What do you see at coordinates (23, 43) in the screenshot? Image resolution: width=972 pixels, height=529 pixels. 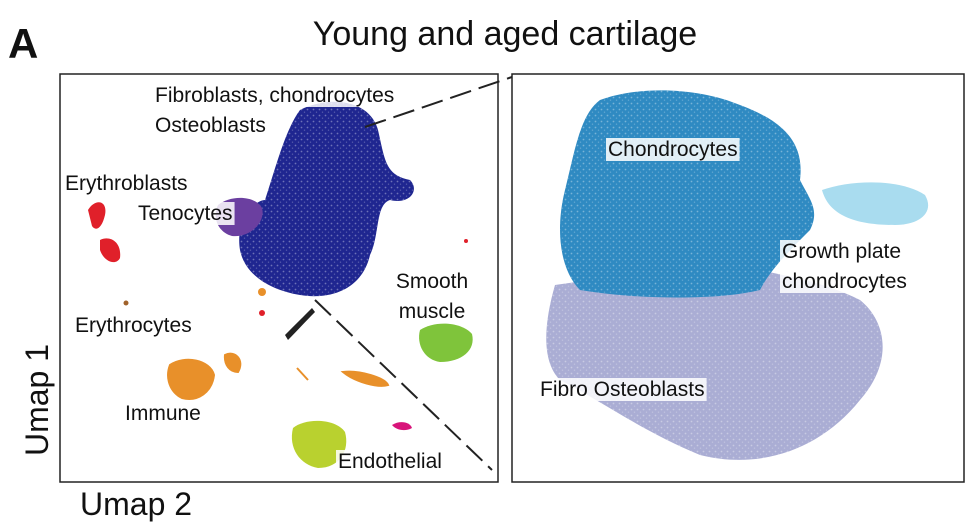 I see `panel-label: A` at bounding box center [23, 43].